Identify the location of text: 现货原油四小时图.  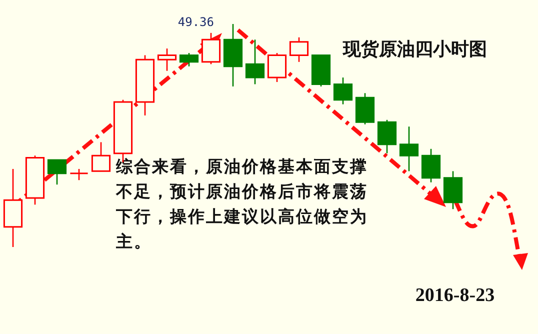
(415, 49).